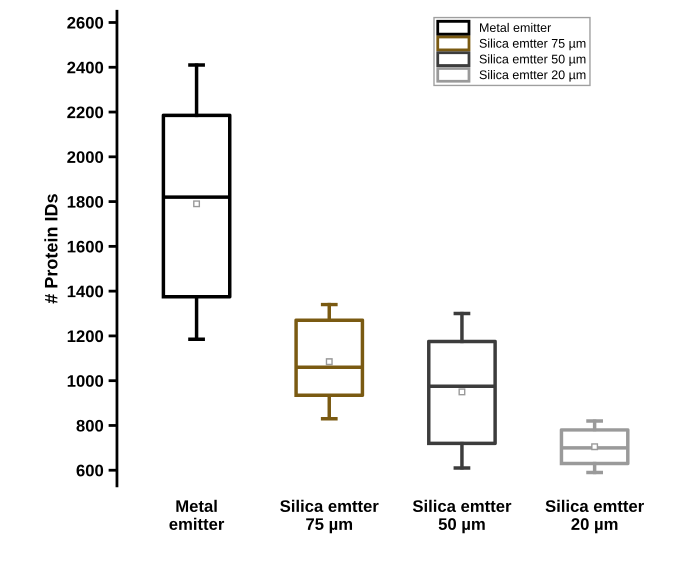 This screenshot has width=688, height=565. What do you see at coordinates (86, 292) in the screenshot?
I see `y-tick-label: 1400` at bounding box center [86, 292].